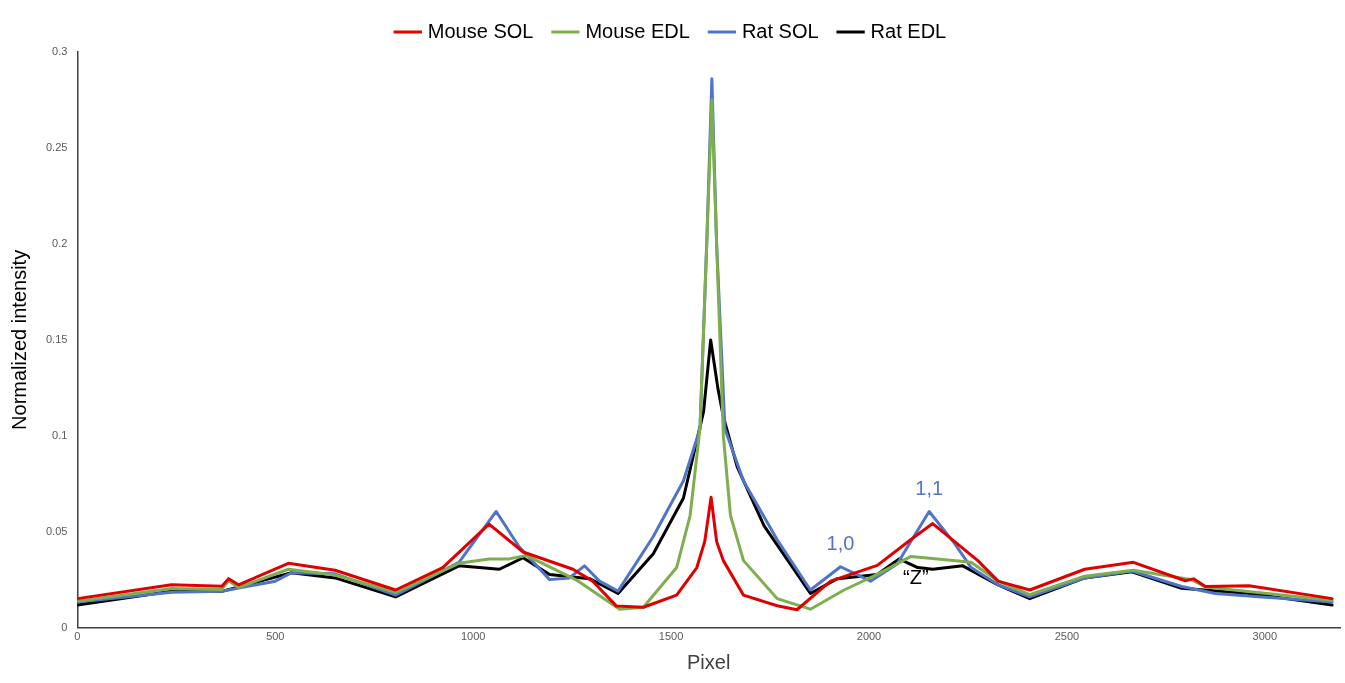  I want to click on x-axis-title: Pixel, so click(709, 661).